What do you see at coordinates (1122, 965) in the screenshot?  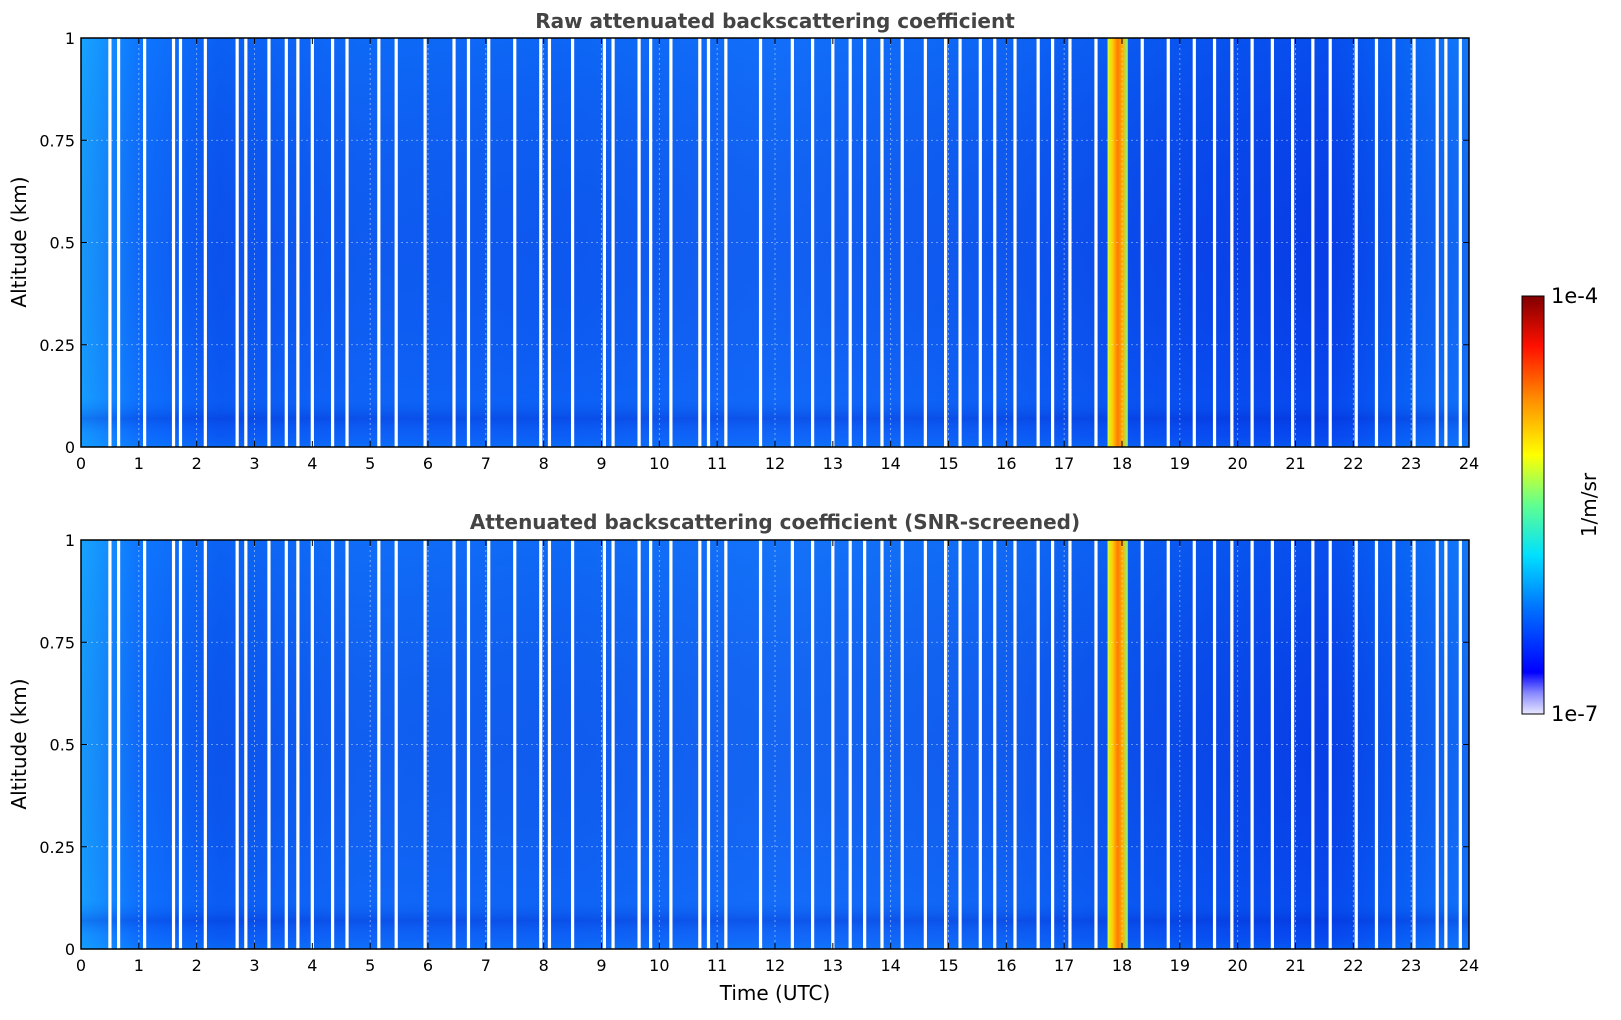 I see `x-tick-label: 18` at bounding box center [1122, 965].